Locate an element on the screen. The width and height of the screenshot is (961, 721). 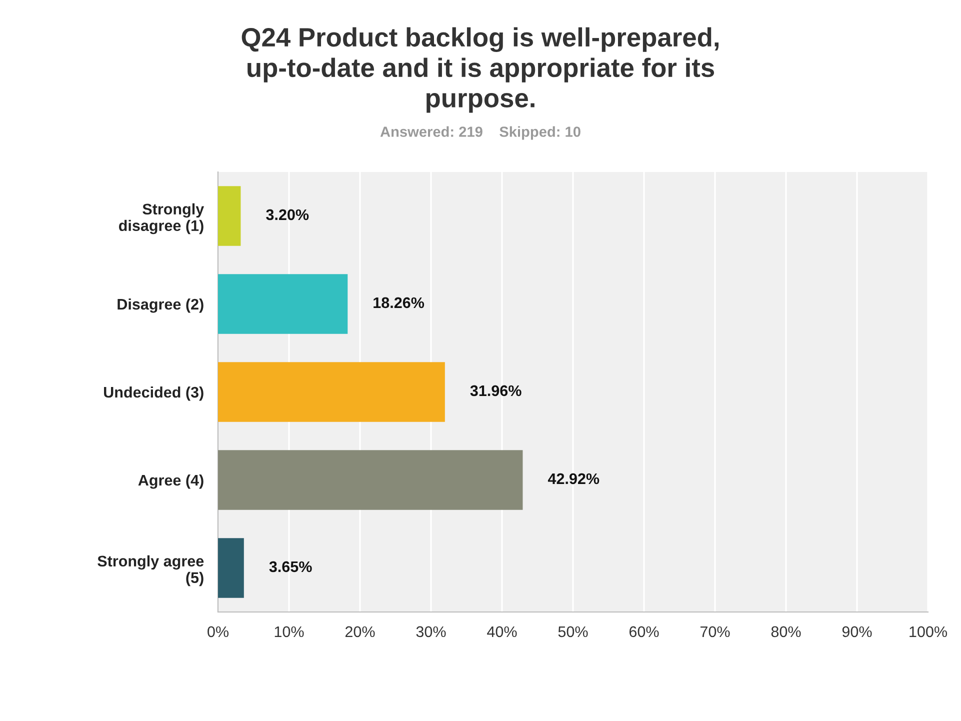
data-label: 3.65% is located at coordinates (290, 566).